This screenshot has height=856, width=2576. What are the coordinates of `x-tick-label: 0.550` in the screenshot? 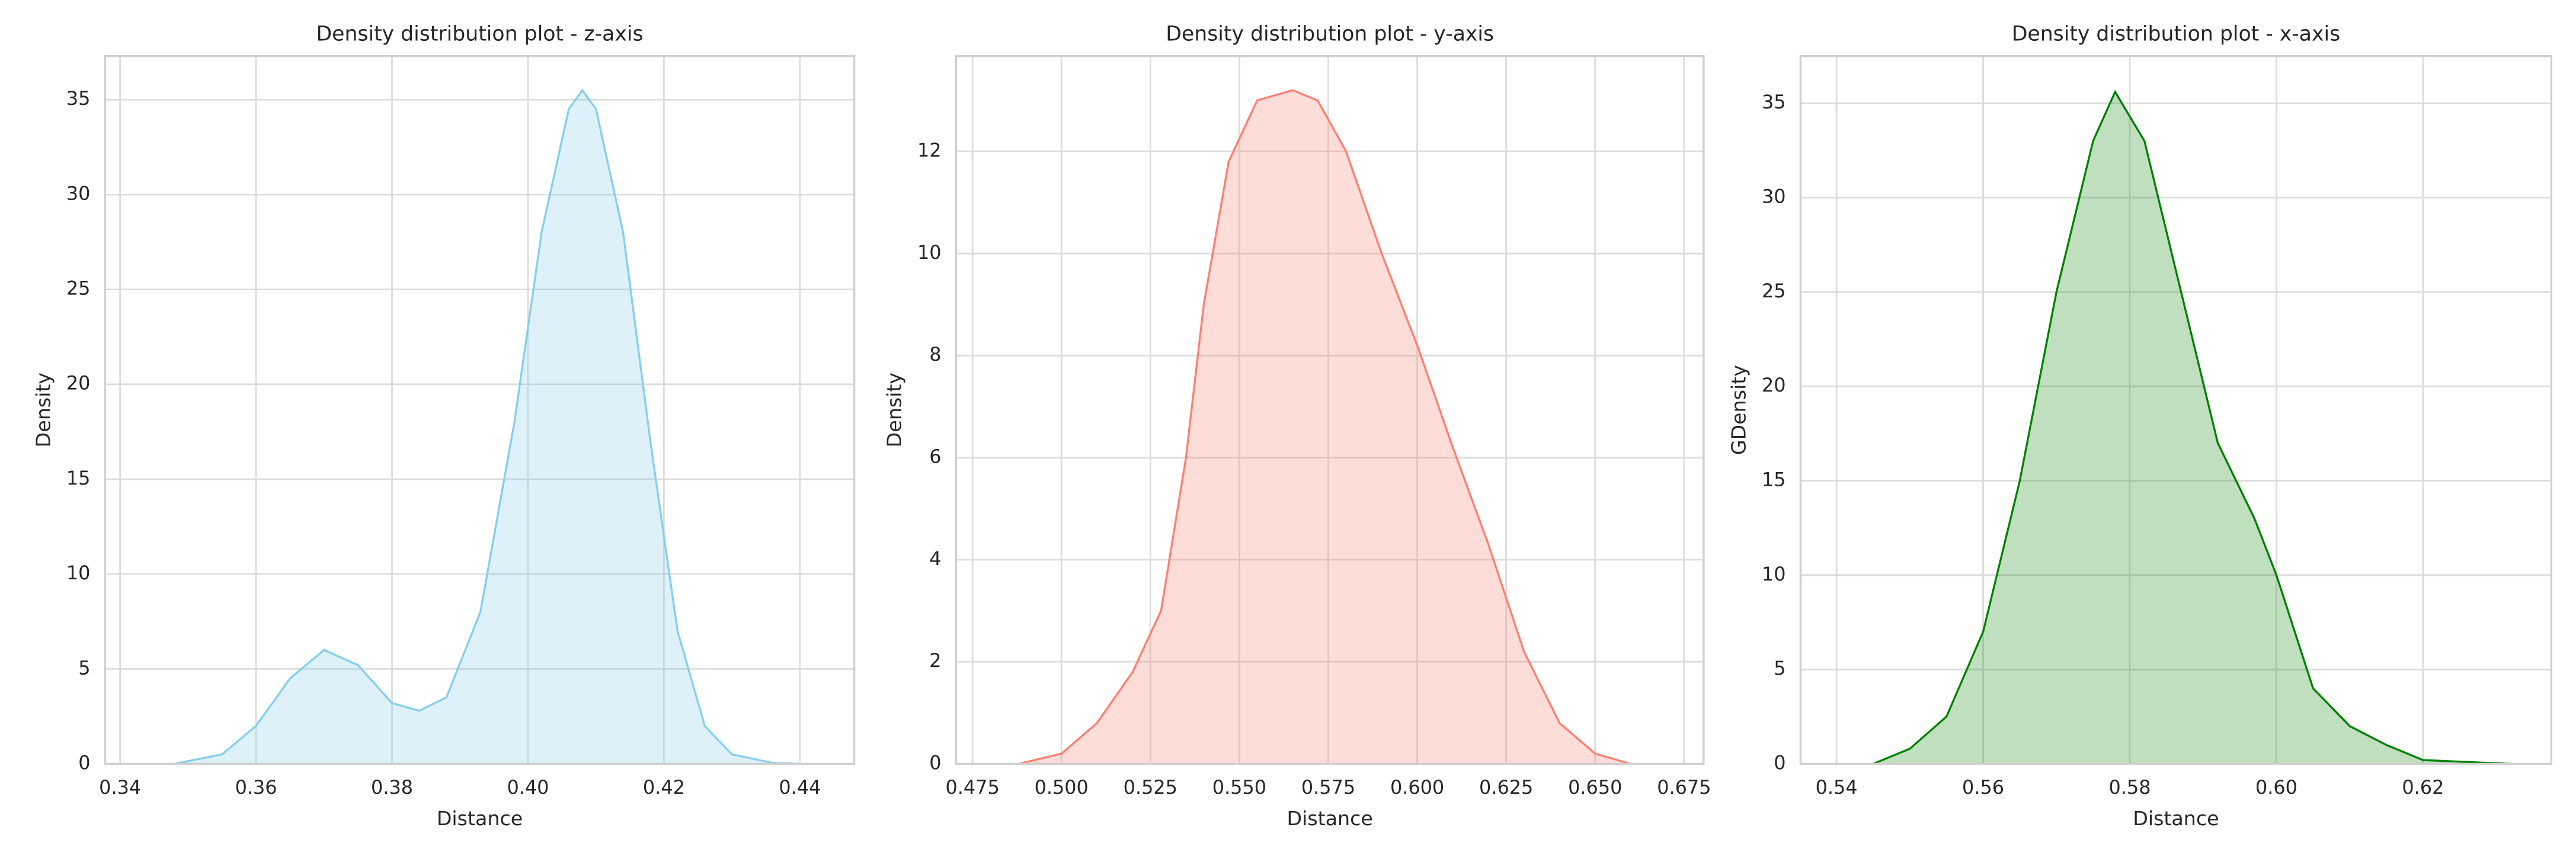 It's located at (1239, 787).